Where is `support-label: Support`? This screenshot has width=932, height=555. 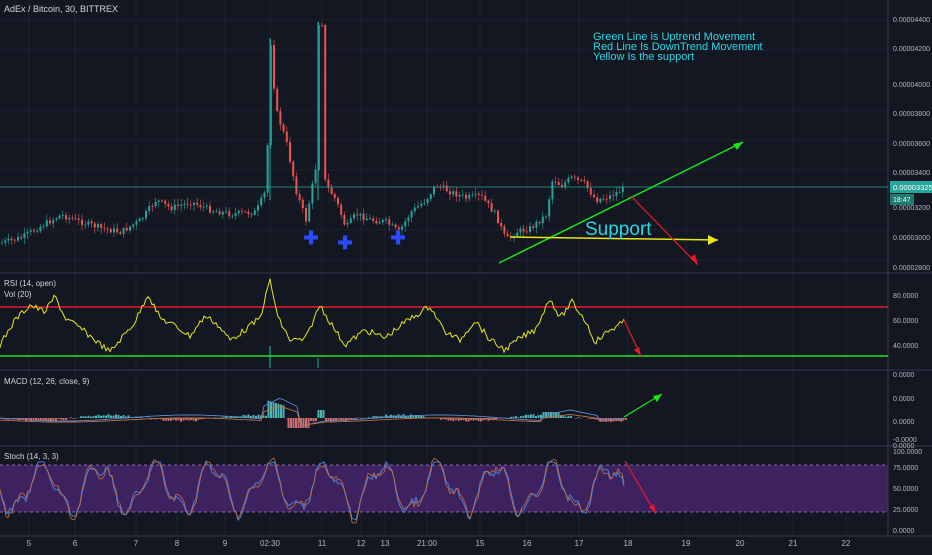
support-label: Support is located at coordinates (618, 229).